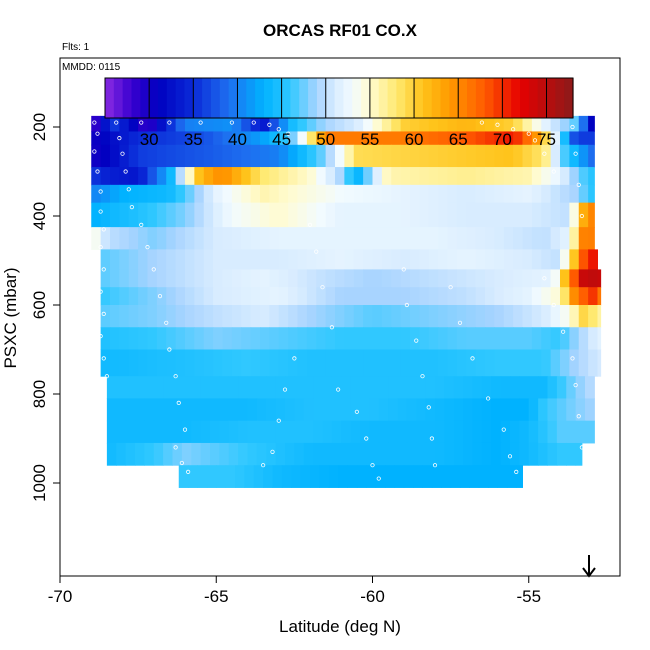  I want to click on colorbar-tick-label: 75, so click(546, 139).